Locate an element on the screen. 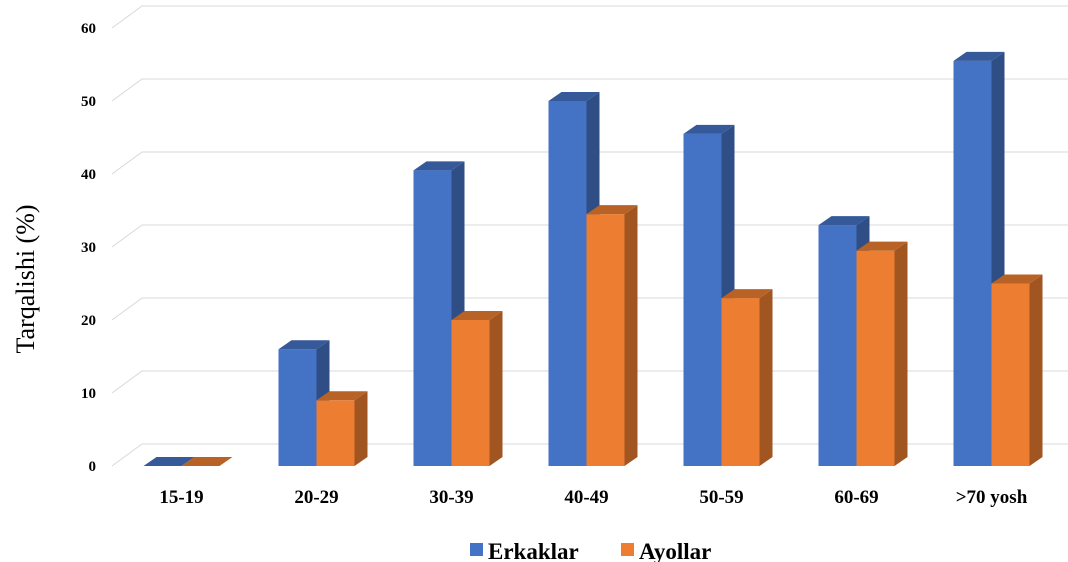  x-tick-label: 60-69 is located at coordinates (856, 497).